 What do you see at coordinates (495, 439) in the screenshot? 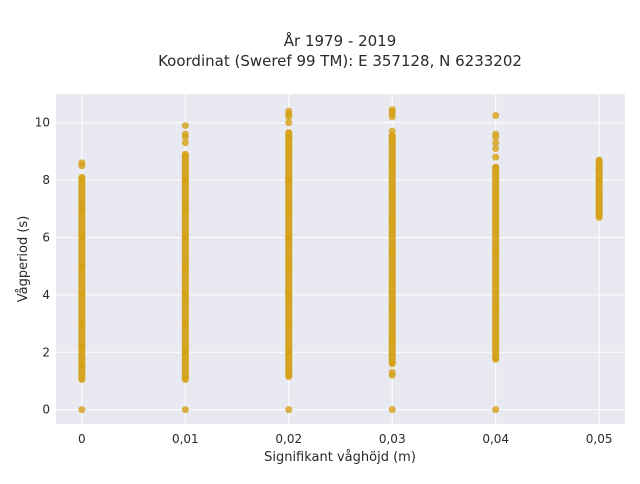
I see `x-tick-label: 0,04` at bounding box center [495, 439].